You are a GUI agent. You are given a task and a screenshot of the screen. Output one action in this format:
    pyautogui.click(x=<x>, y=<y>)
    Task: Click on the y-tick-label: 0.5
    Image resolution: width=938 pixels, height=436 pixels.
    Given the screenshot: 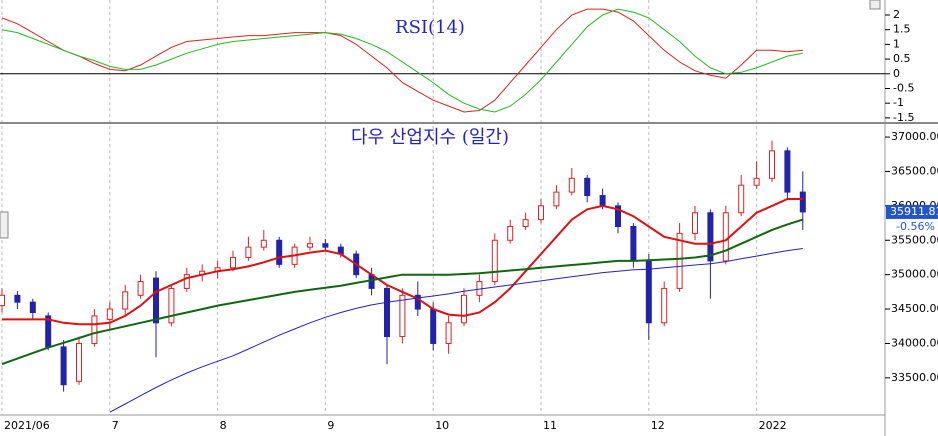 What is the action you would take?
    pyautogui.click(x=902, y=58)
    